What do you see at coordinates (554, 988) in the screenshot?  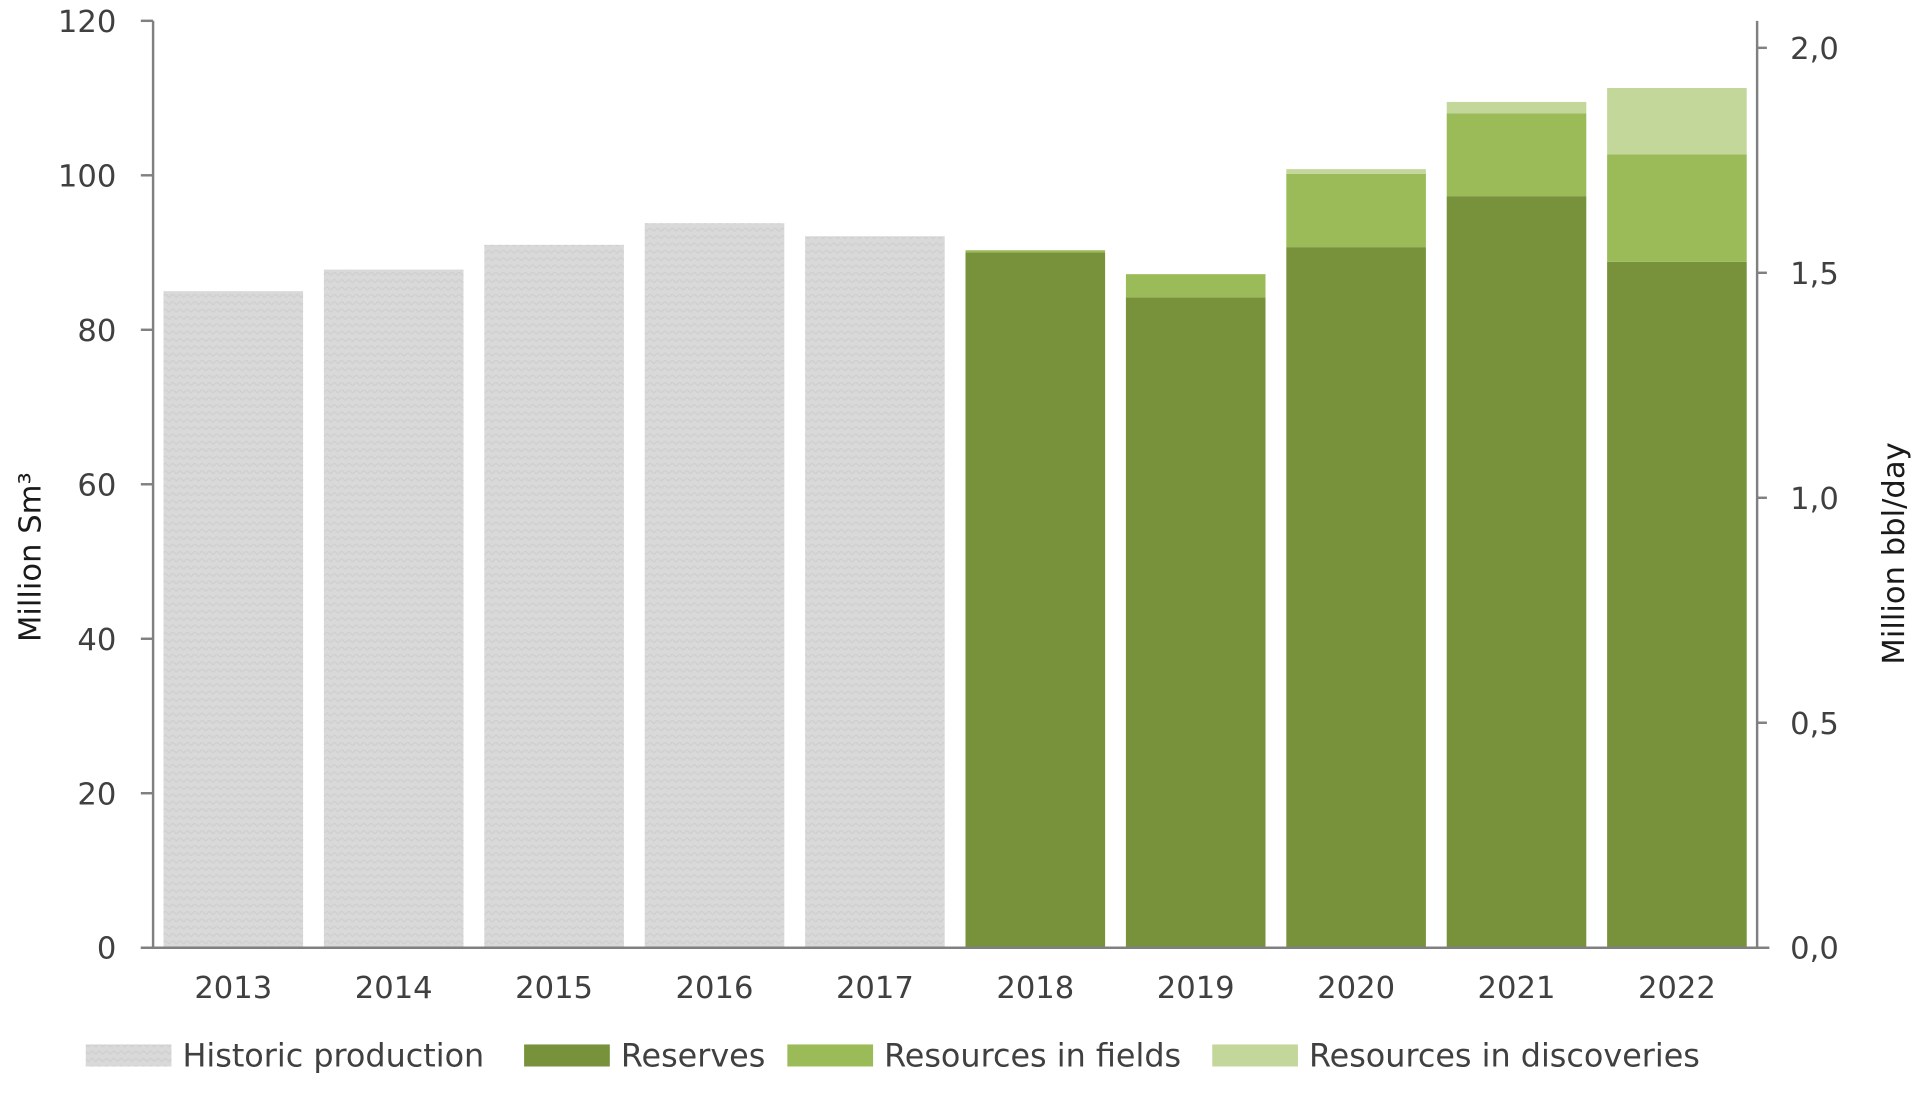 I see `x-tick-label: 2015` at bounding box center [554, 988].